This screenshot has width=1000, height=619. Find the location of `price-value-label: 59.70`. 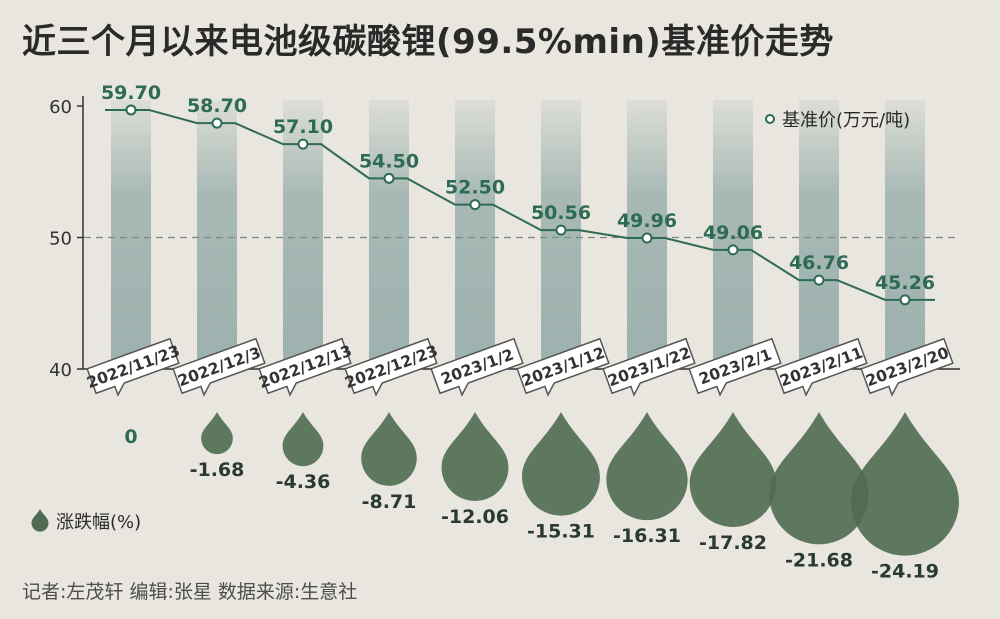

price-value-label: 59.70 is located at coordinates (131, 93).